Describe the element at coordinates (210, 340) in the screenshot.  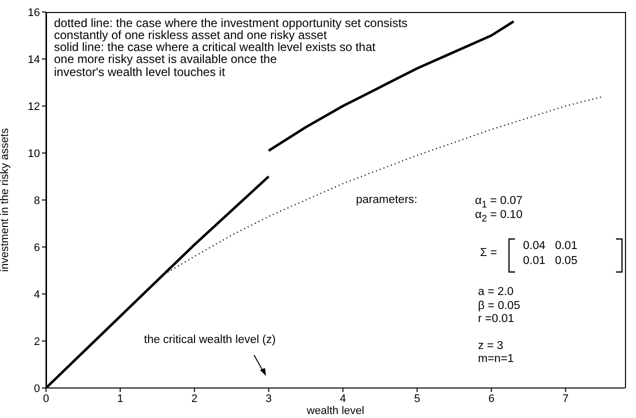
I see `annotation: the critical wealth level (z)` at that location.